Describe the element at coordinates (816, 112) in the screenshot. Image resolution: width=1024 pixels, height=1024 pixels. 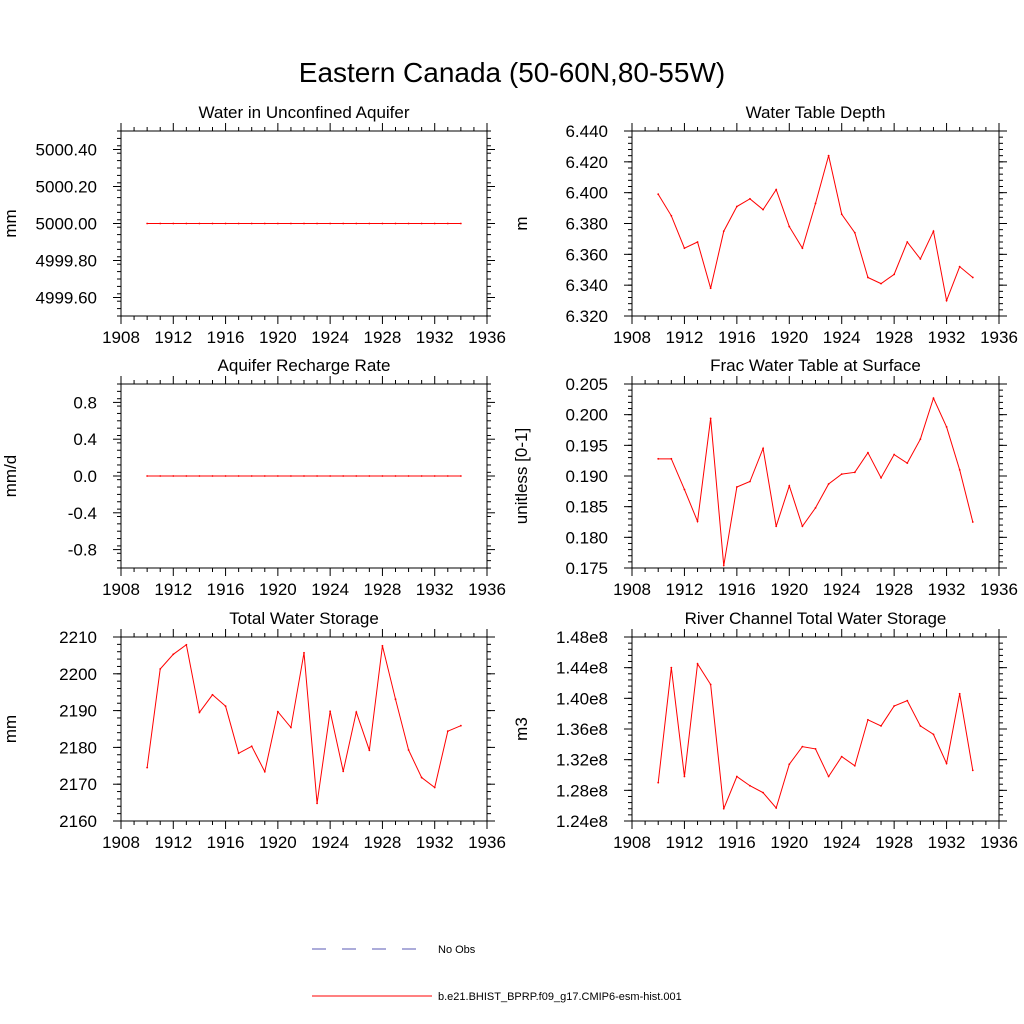
I see `panel-title: Water Table Depth` at that location.